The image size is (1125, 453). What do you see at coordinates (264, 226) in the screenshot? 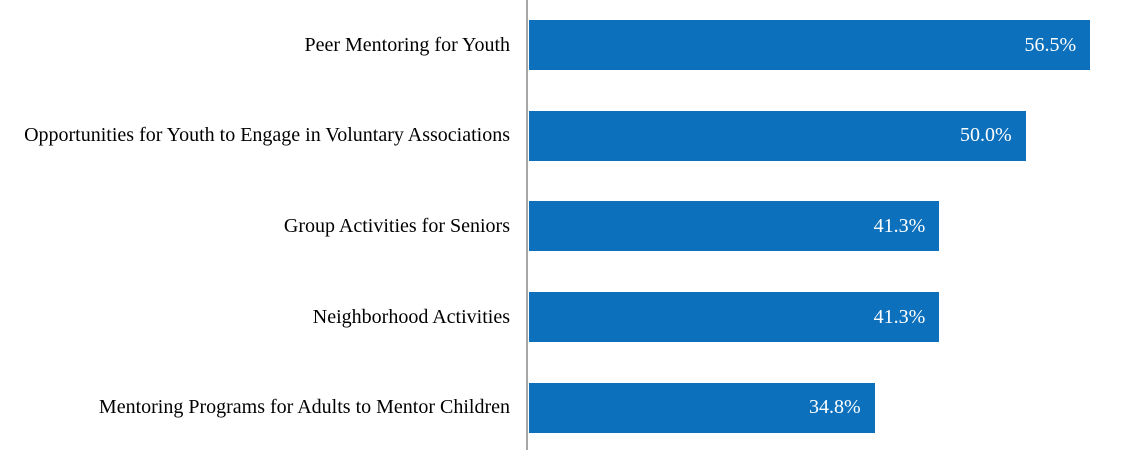
I see `category-label-cell: Group Activities for Seniors` at bounding box center [264, 226].